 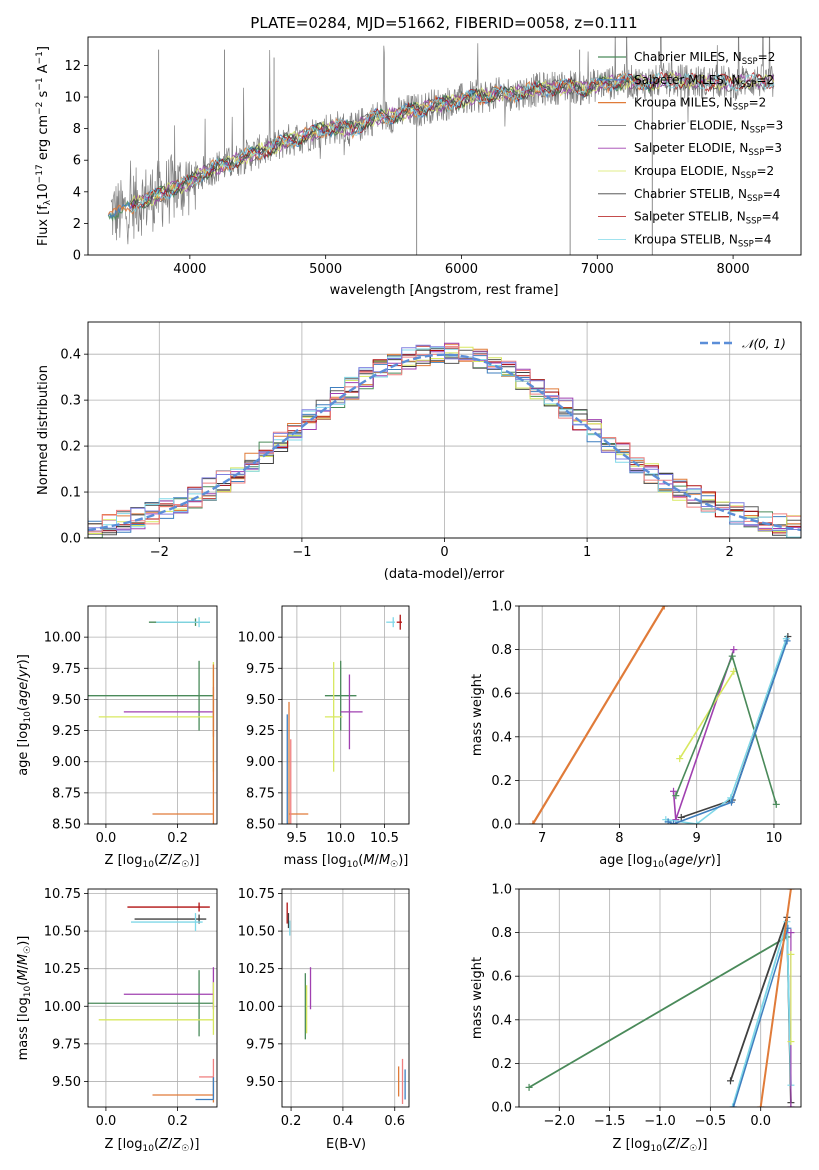 What do you see at coordinates (501, 890) in the screenshot?
I see `y-tick-label: 1.0` at bounding box center [501, 890].